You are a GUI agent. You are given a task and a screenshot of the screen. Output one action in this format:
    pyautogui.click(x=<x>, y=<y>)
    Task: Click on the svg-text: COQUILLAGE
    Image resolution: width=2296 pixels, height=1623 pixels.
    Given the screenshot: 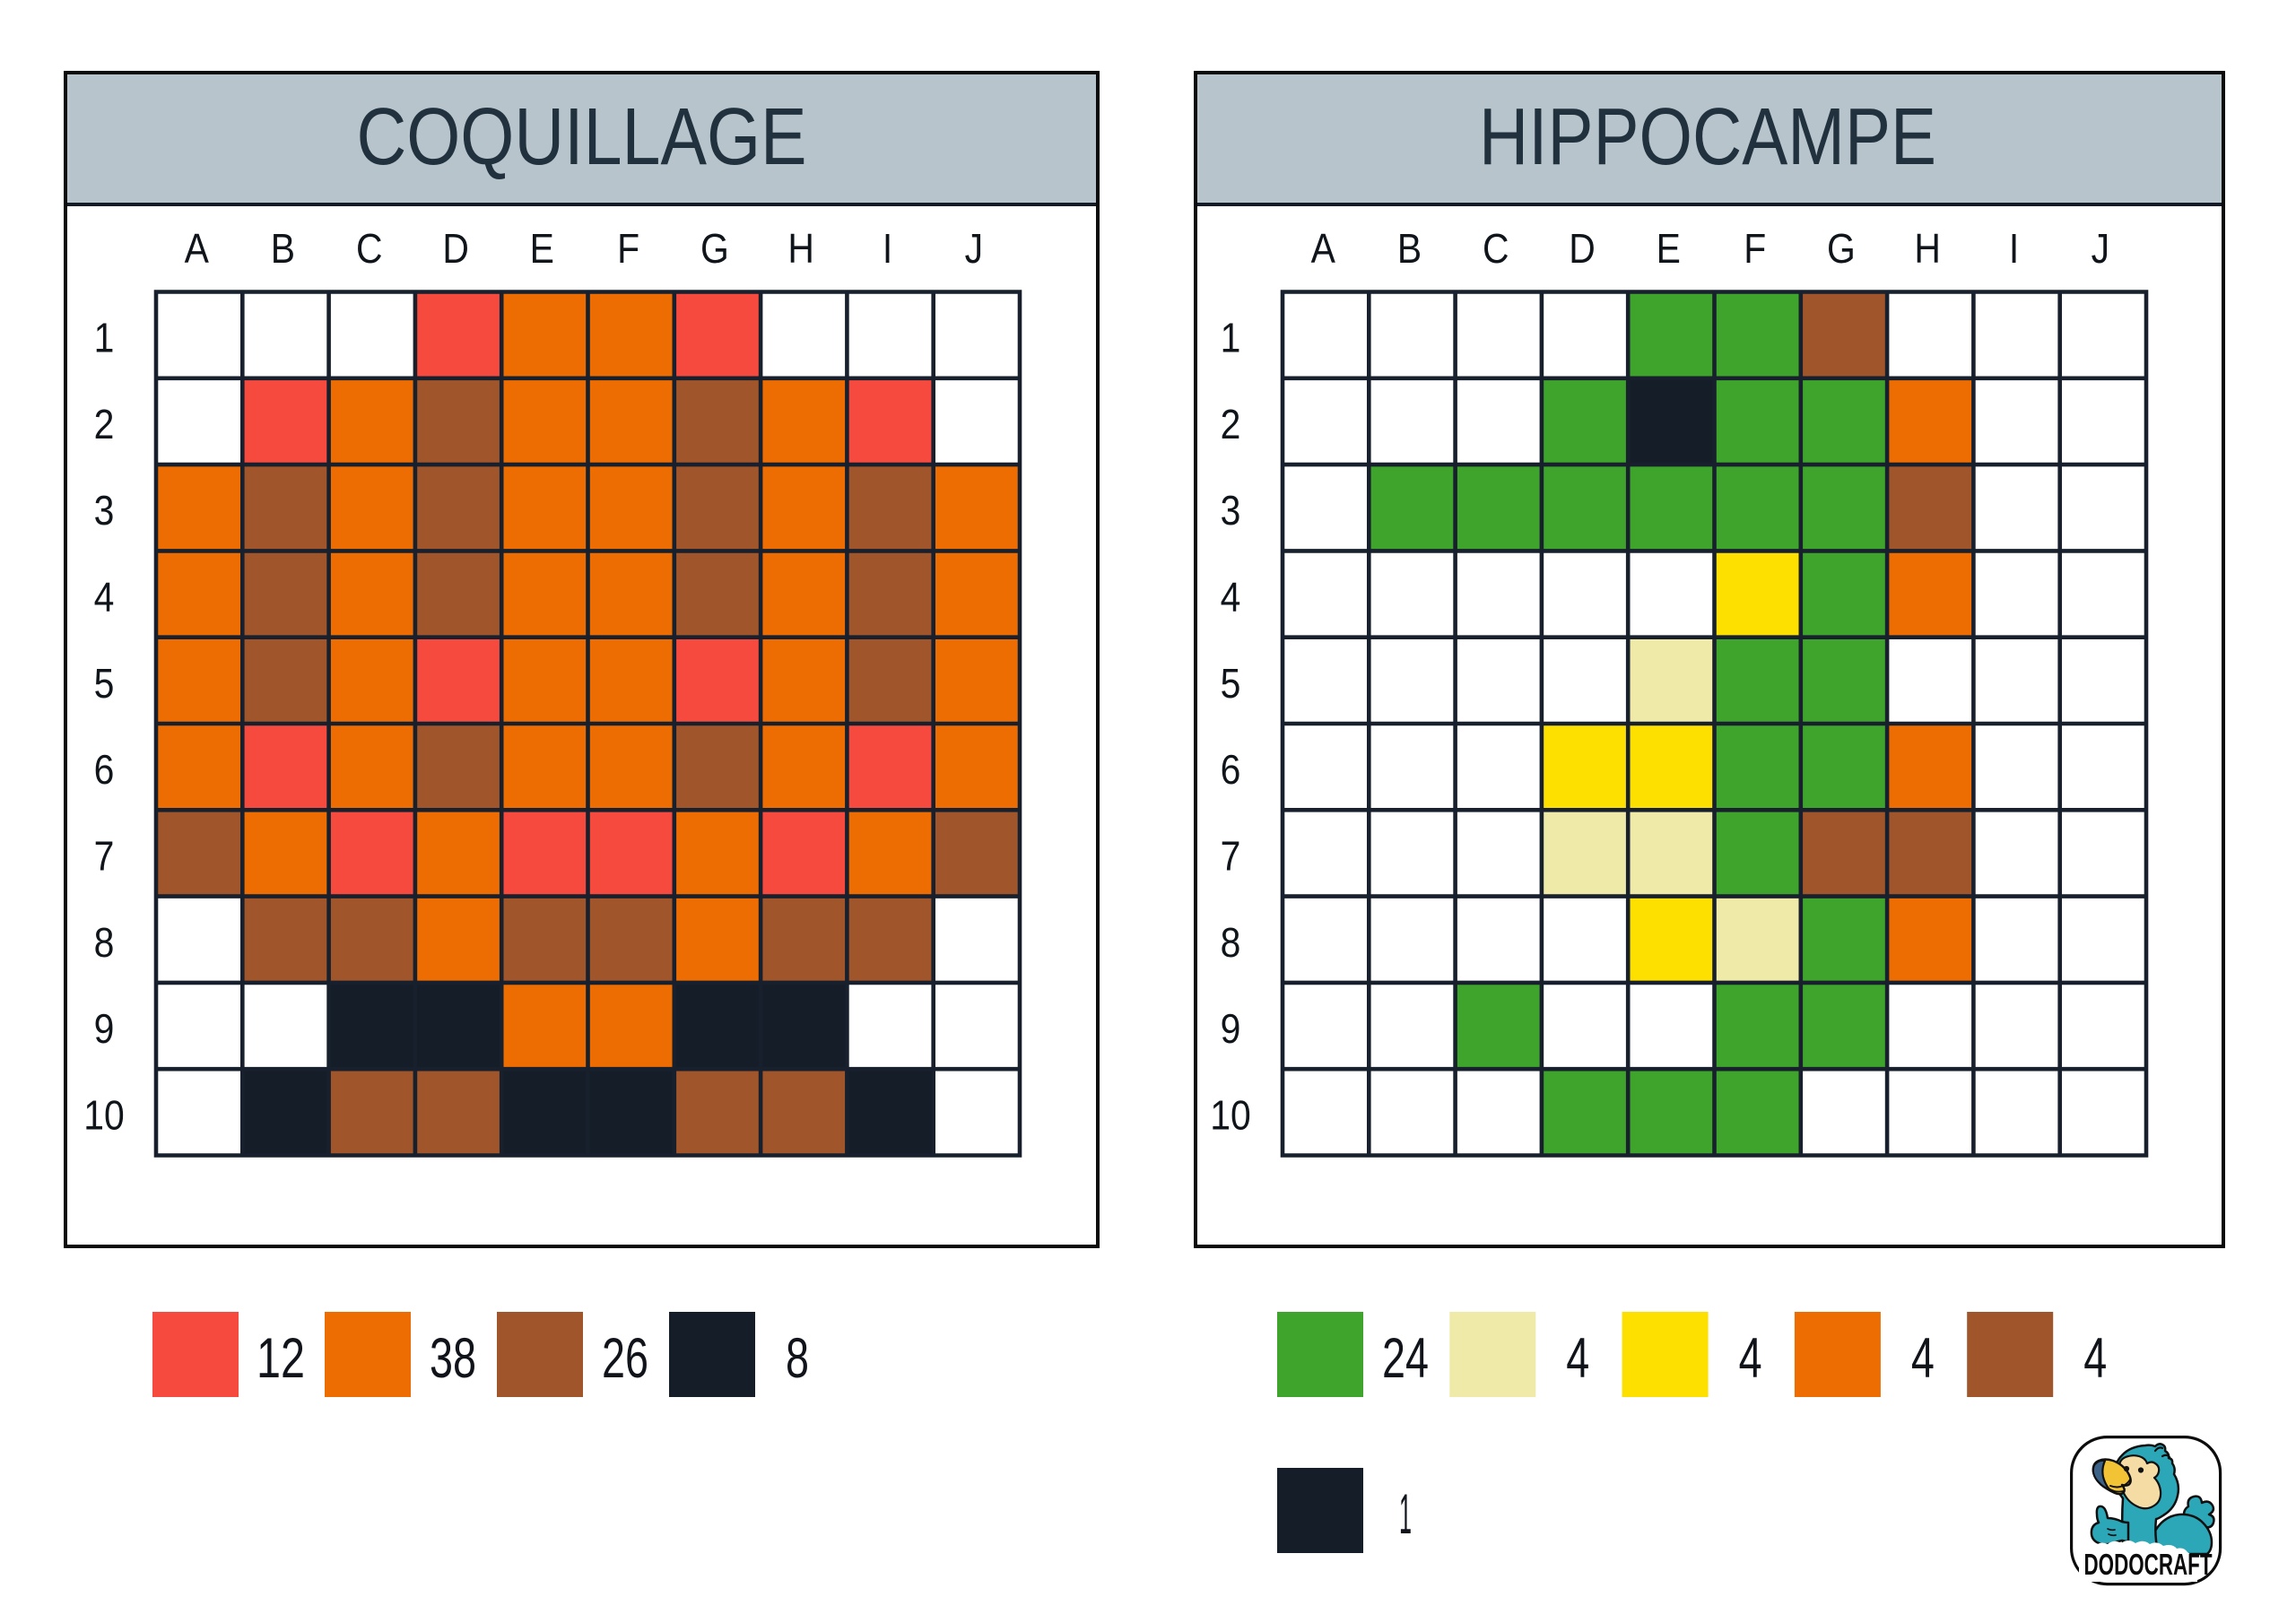 What is the action you would take?
    pyautogui.click(x=582, y=137)
    